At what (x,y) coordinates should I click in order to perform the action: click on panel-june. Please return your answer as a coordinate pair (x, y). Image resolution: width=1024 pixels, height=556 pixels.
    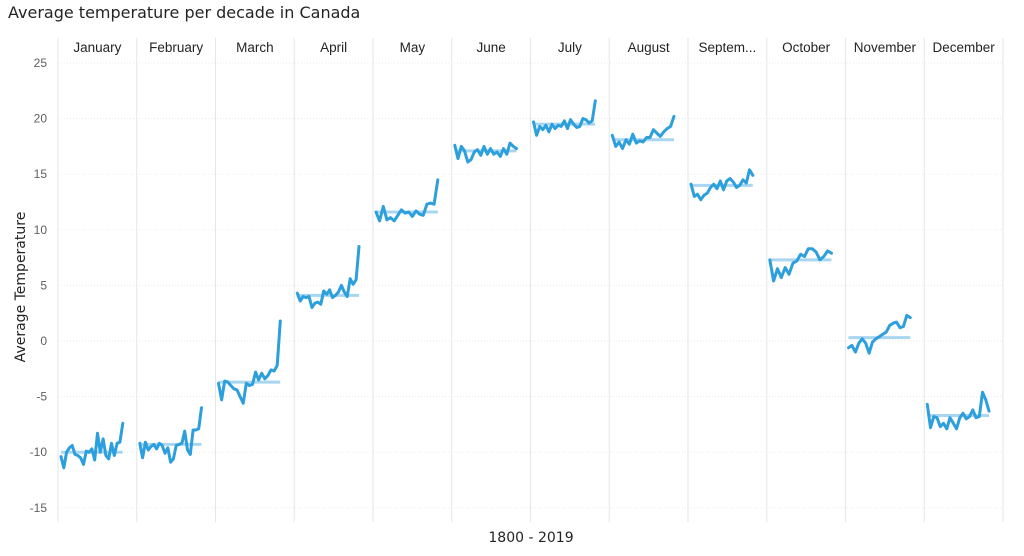
    Looking at the image, I should click on (485, 152).